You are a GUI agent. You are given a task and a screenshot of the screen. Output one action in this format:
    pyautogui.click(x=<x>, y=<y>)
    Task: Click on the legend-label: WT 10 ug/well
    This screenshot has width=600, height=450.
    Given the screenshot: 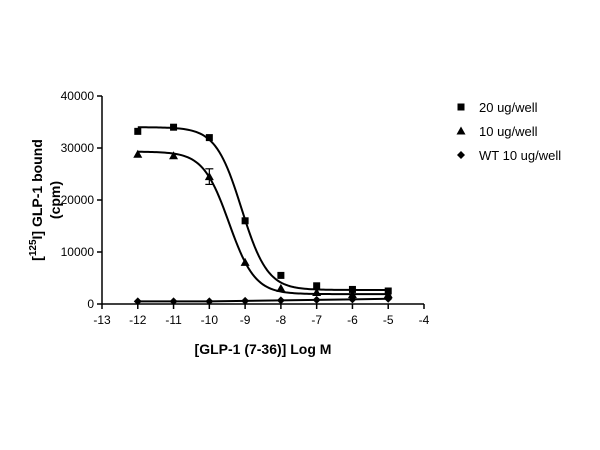 What is the action you would take?
    pyautogui.click(x=520, y=155)
    